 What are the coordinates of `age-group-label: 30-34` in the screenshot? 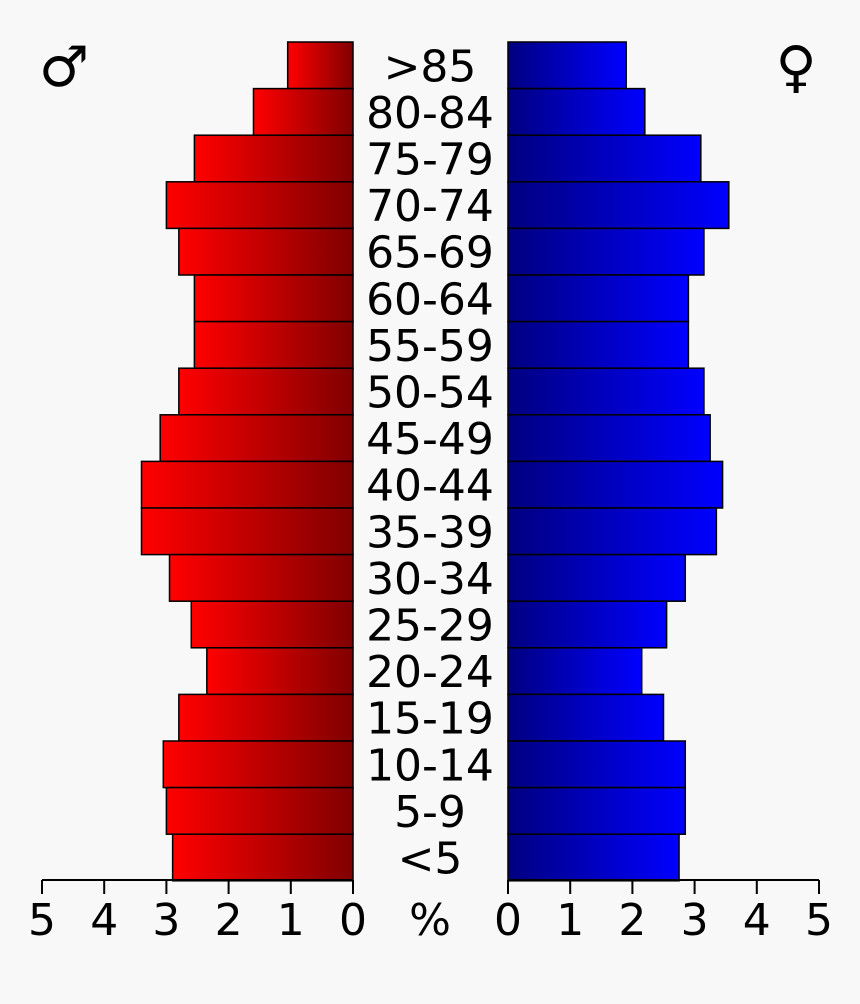 It's located at (430, 579).